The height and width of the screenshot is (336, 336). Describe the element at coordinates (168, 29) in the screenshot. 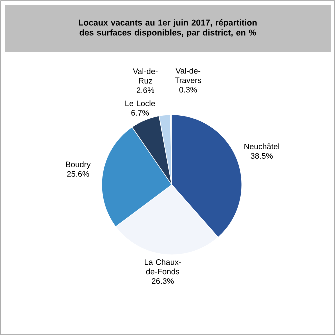

I see `chart-title: Locaux vacants au 1er juin 2017, répartition des surfaces disponibles, par district, en %` at that location.